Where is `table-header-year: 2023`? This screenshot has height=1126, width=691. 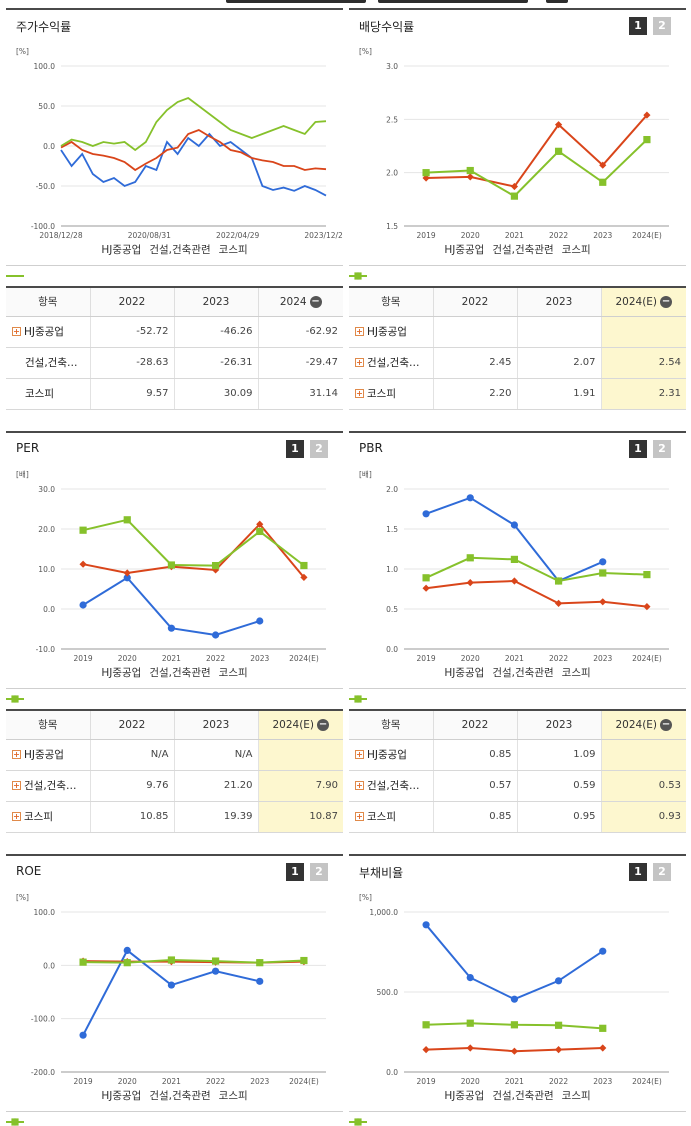
table-header-year: 2023 is located at coordinates (215, 302).